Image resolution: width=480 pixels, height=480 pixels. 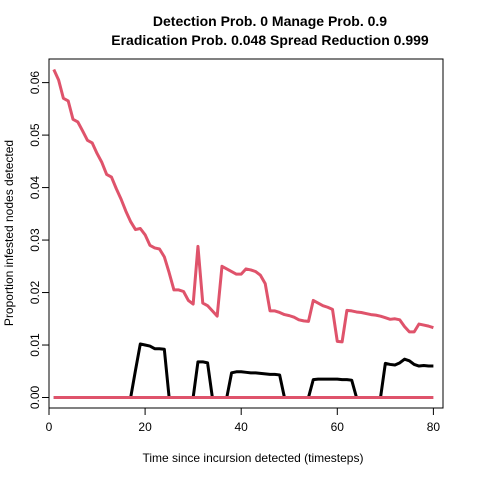 I want to click on x-tick-label: 40, so click(x=242, y=427).